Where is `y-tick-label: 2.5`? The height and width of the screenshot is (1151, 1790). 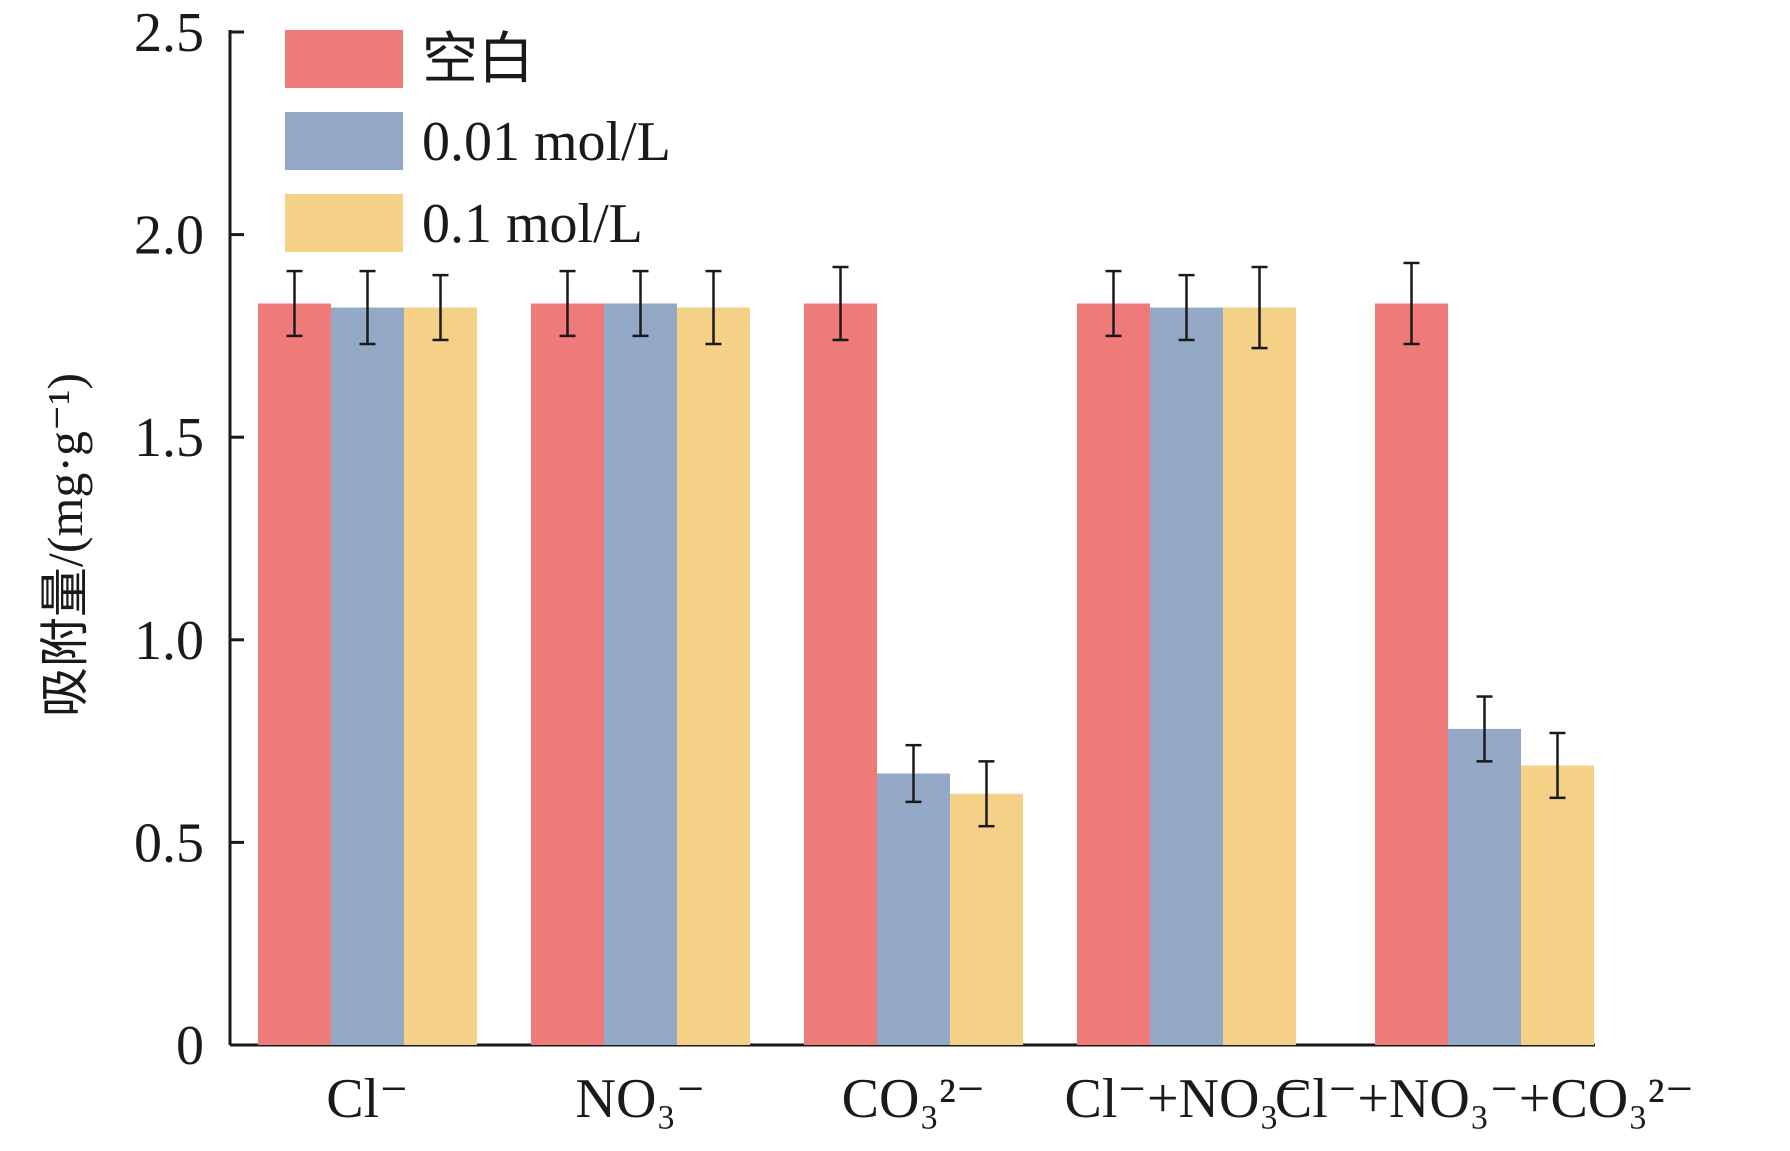 y-tick-label: 2.5 is located at coordinates (169, 33).